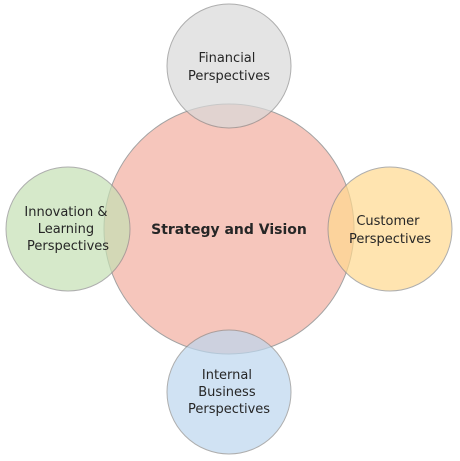  I want to click on customer-circle, so click(390, 229).